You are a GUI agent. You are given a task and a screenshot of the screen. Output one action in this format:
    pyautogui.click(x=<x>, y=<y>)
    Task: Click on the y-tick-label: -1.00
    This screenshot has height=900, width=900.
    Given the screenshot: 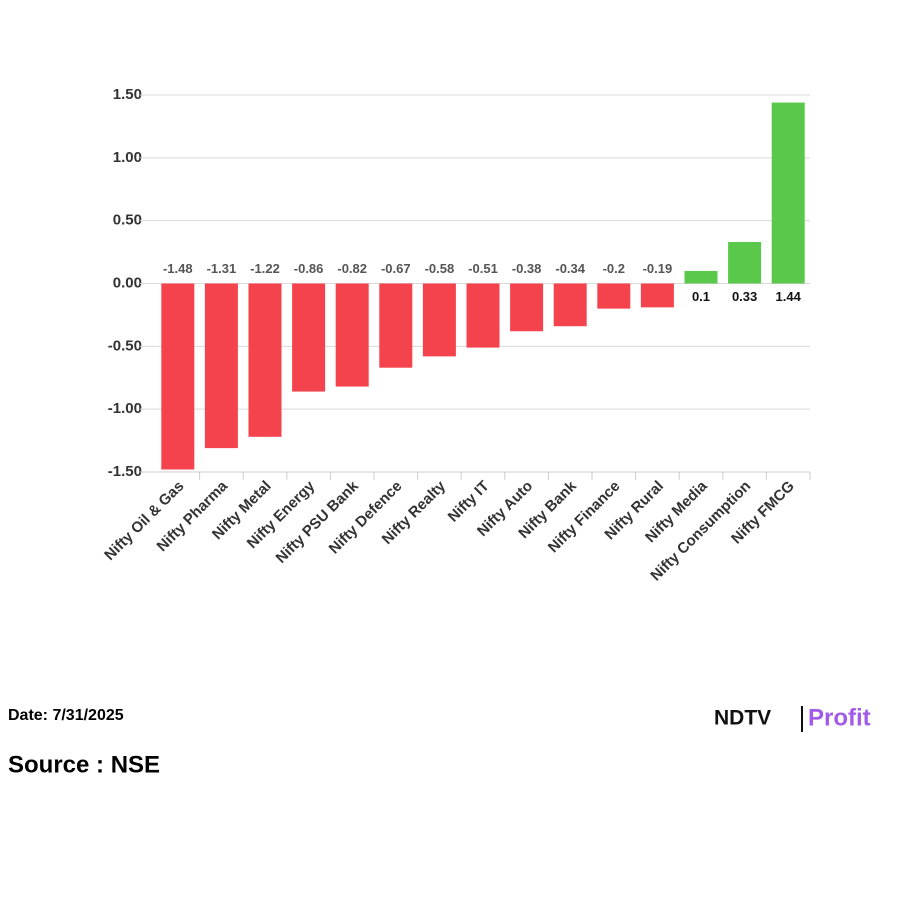 What is the action you would take?
    pyautogui.click(x=125, y=408)
    